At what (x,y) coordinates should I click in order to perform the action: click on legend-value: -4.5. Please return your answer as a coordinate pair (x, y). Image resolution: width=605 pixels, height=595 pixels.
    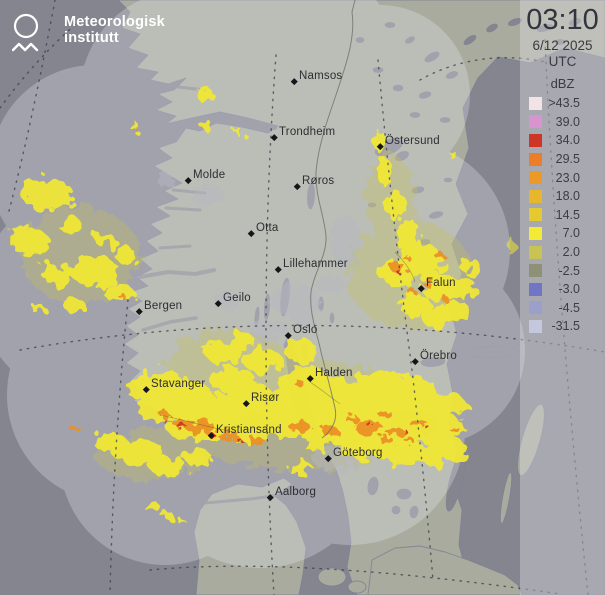
    Looking at the image, I should click on (569, 307).